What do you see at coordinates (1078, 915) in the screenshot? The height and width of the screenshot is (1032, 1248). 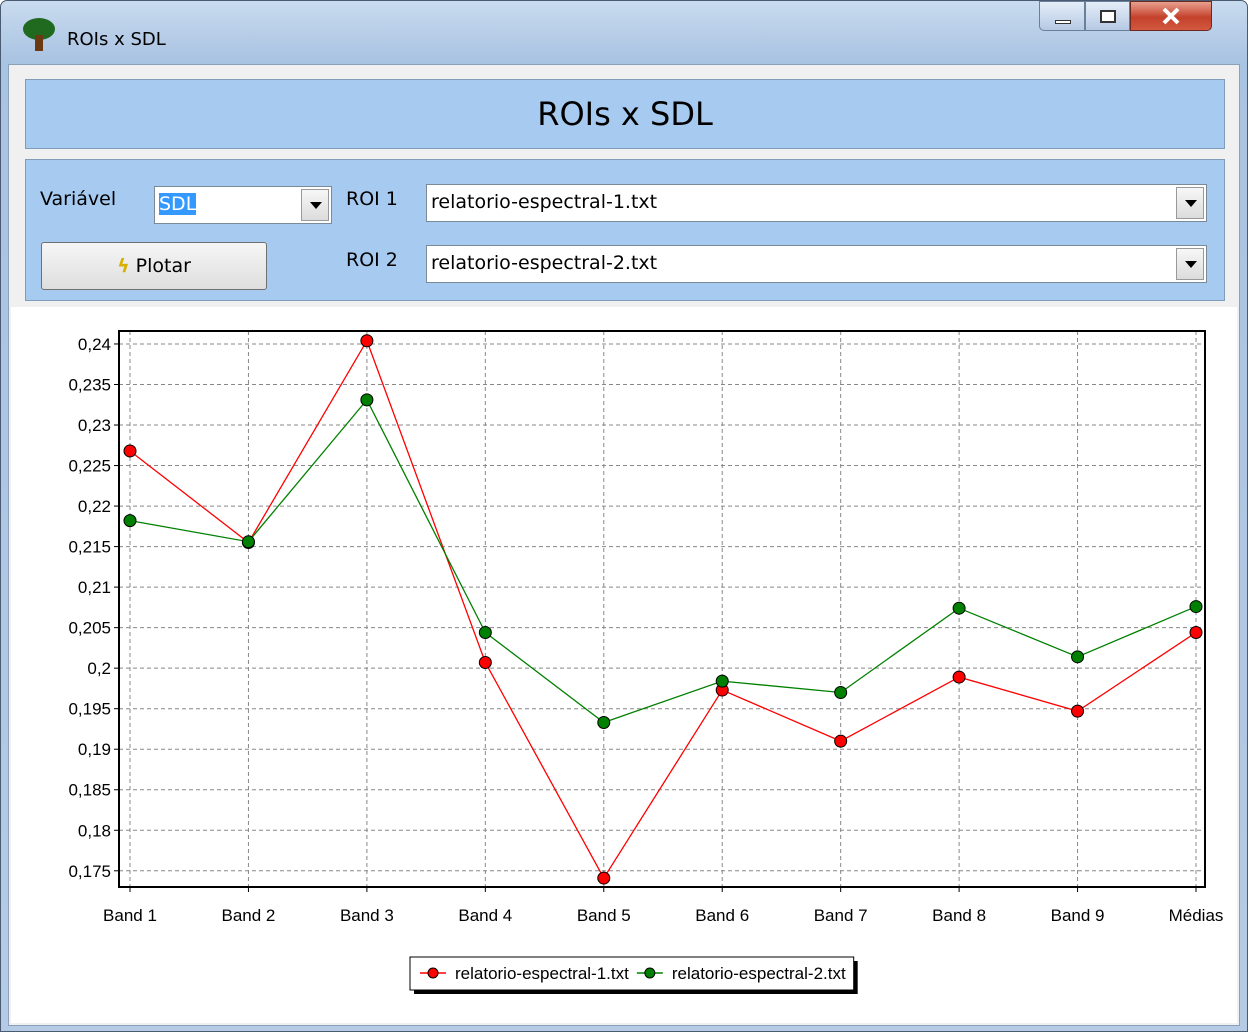 I see `x-tick-label: Band 9` at bounding box center [1078, 915].